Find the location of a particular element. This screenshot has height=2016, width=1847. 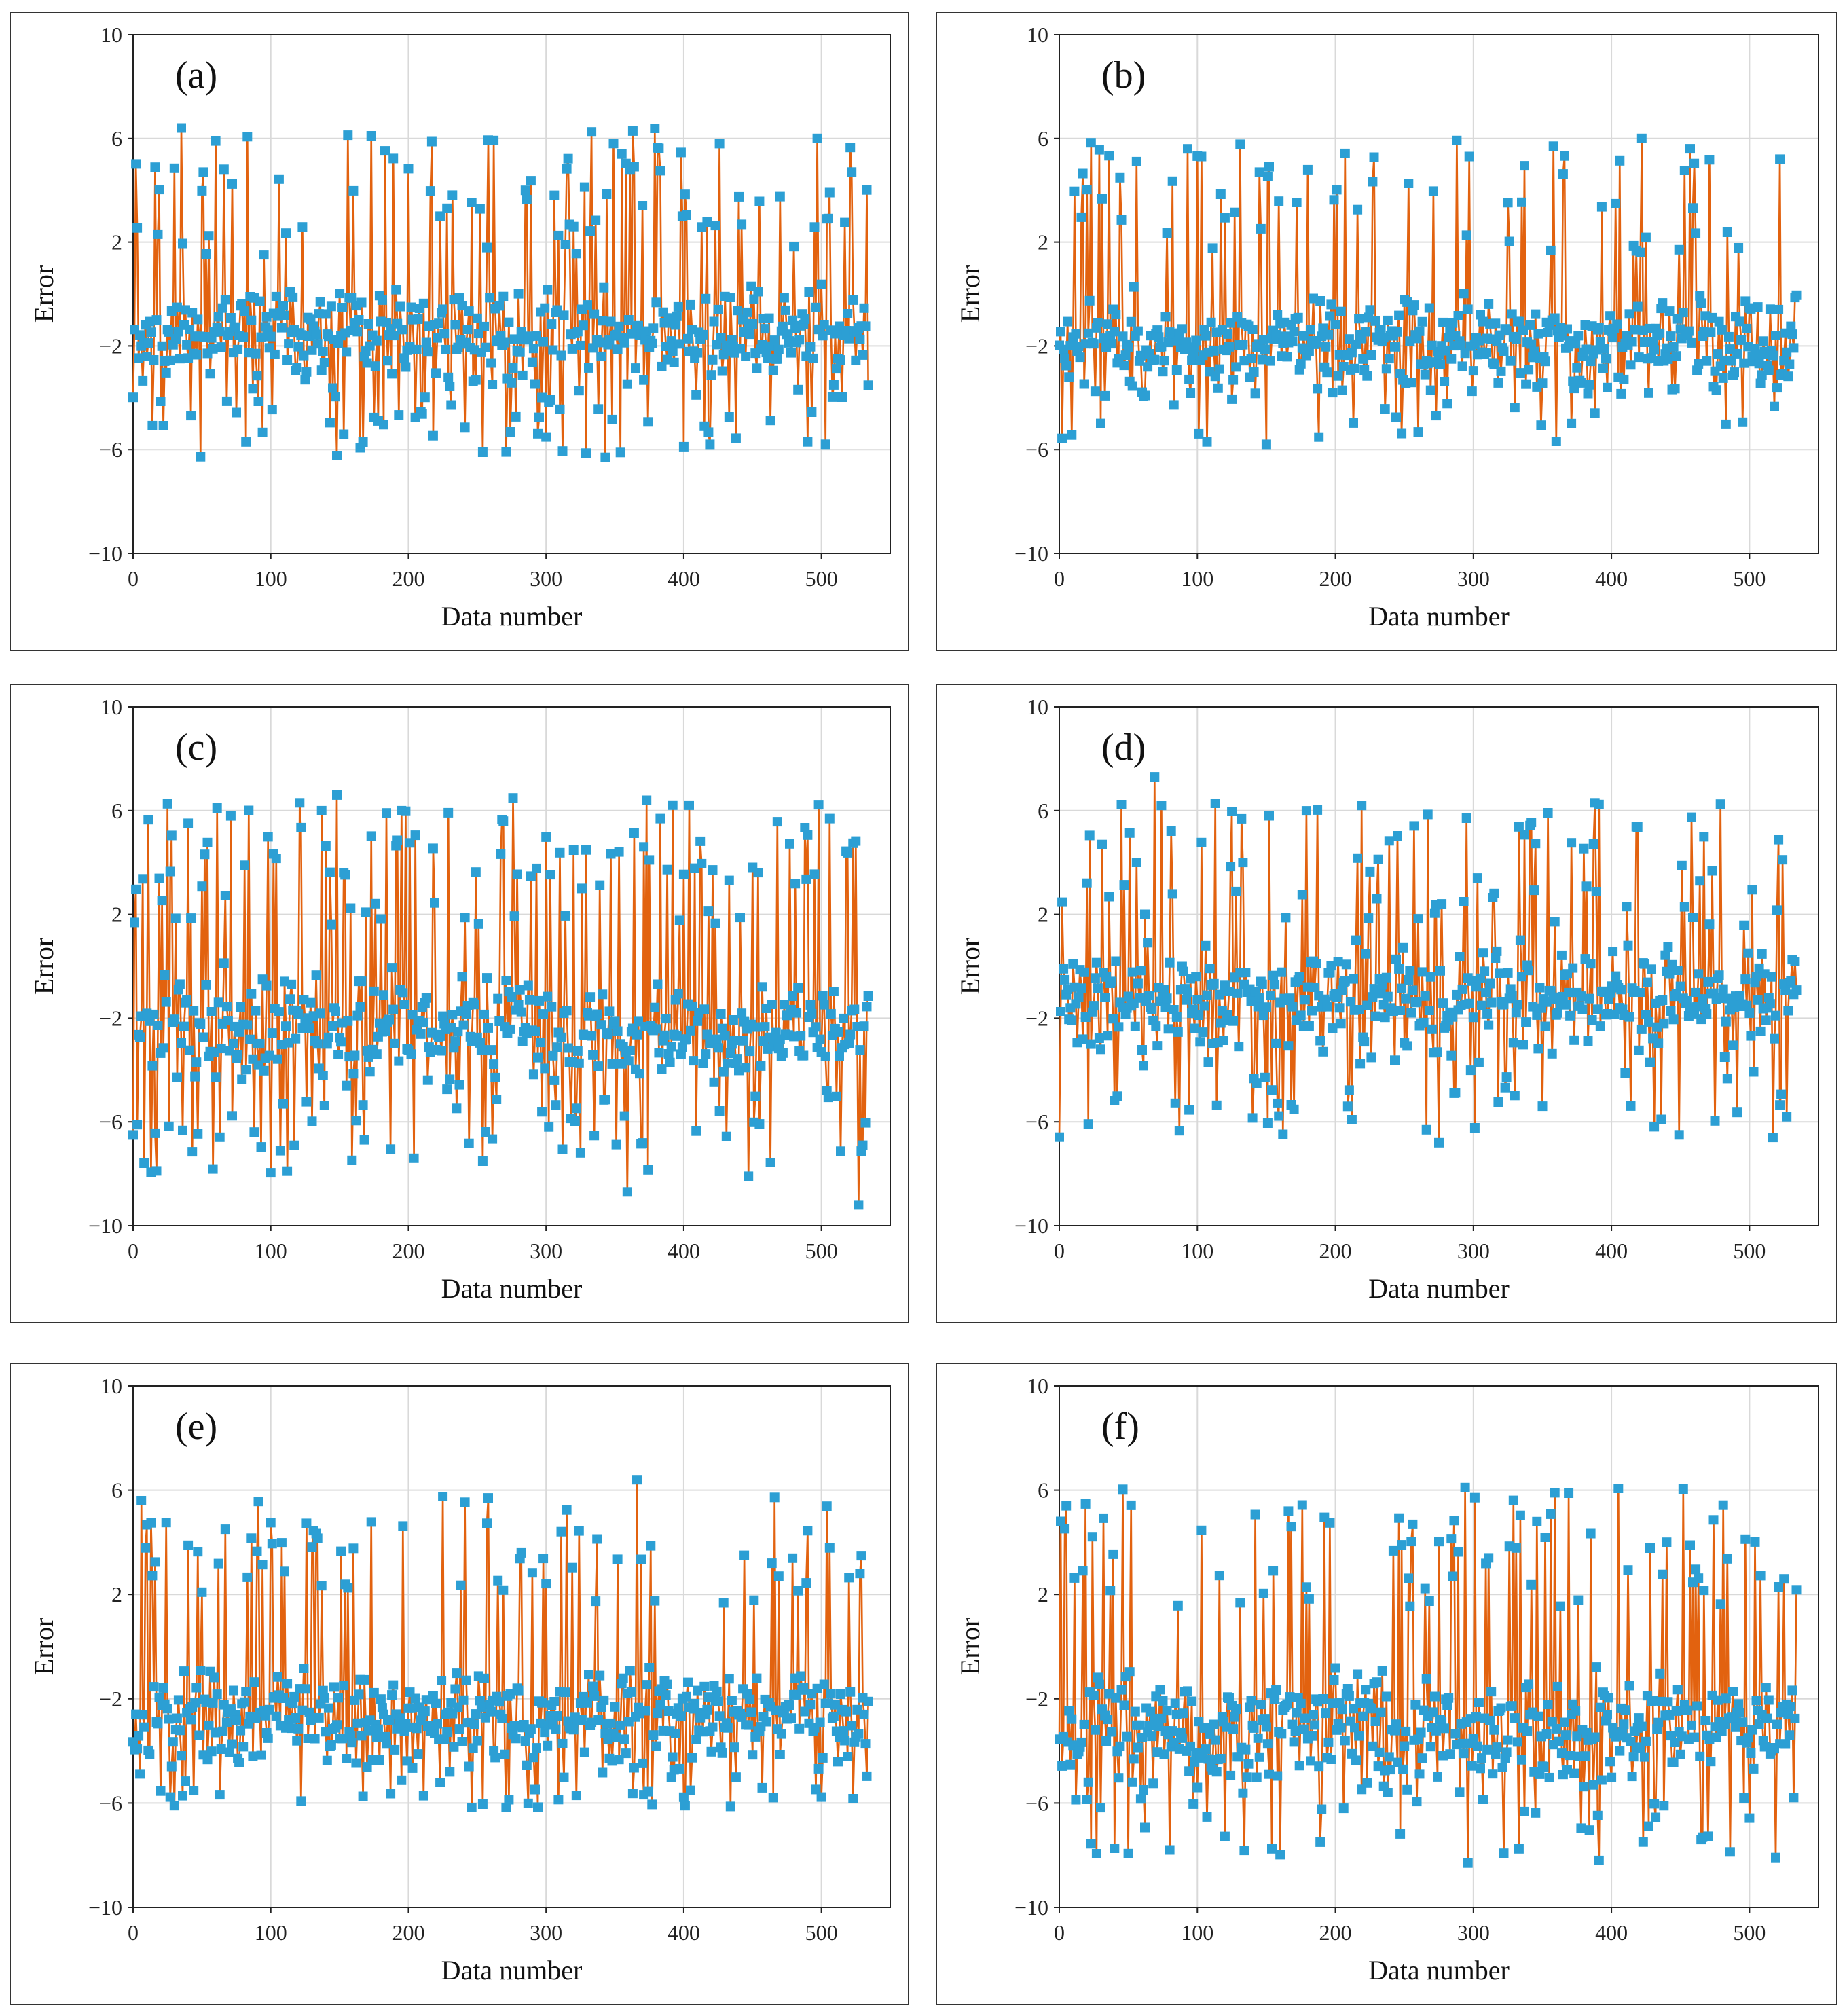

series-markers is located at coordinates (500, 1643).